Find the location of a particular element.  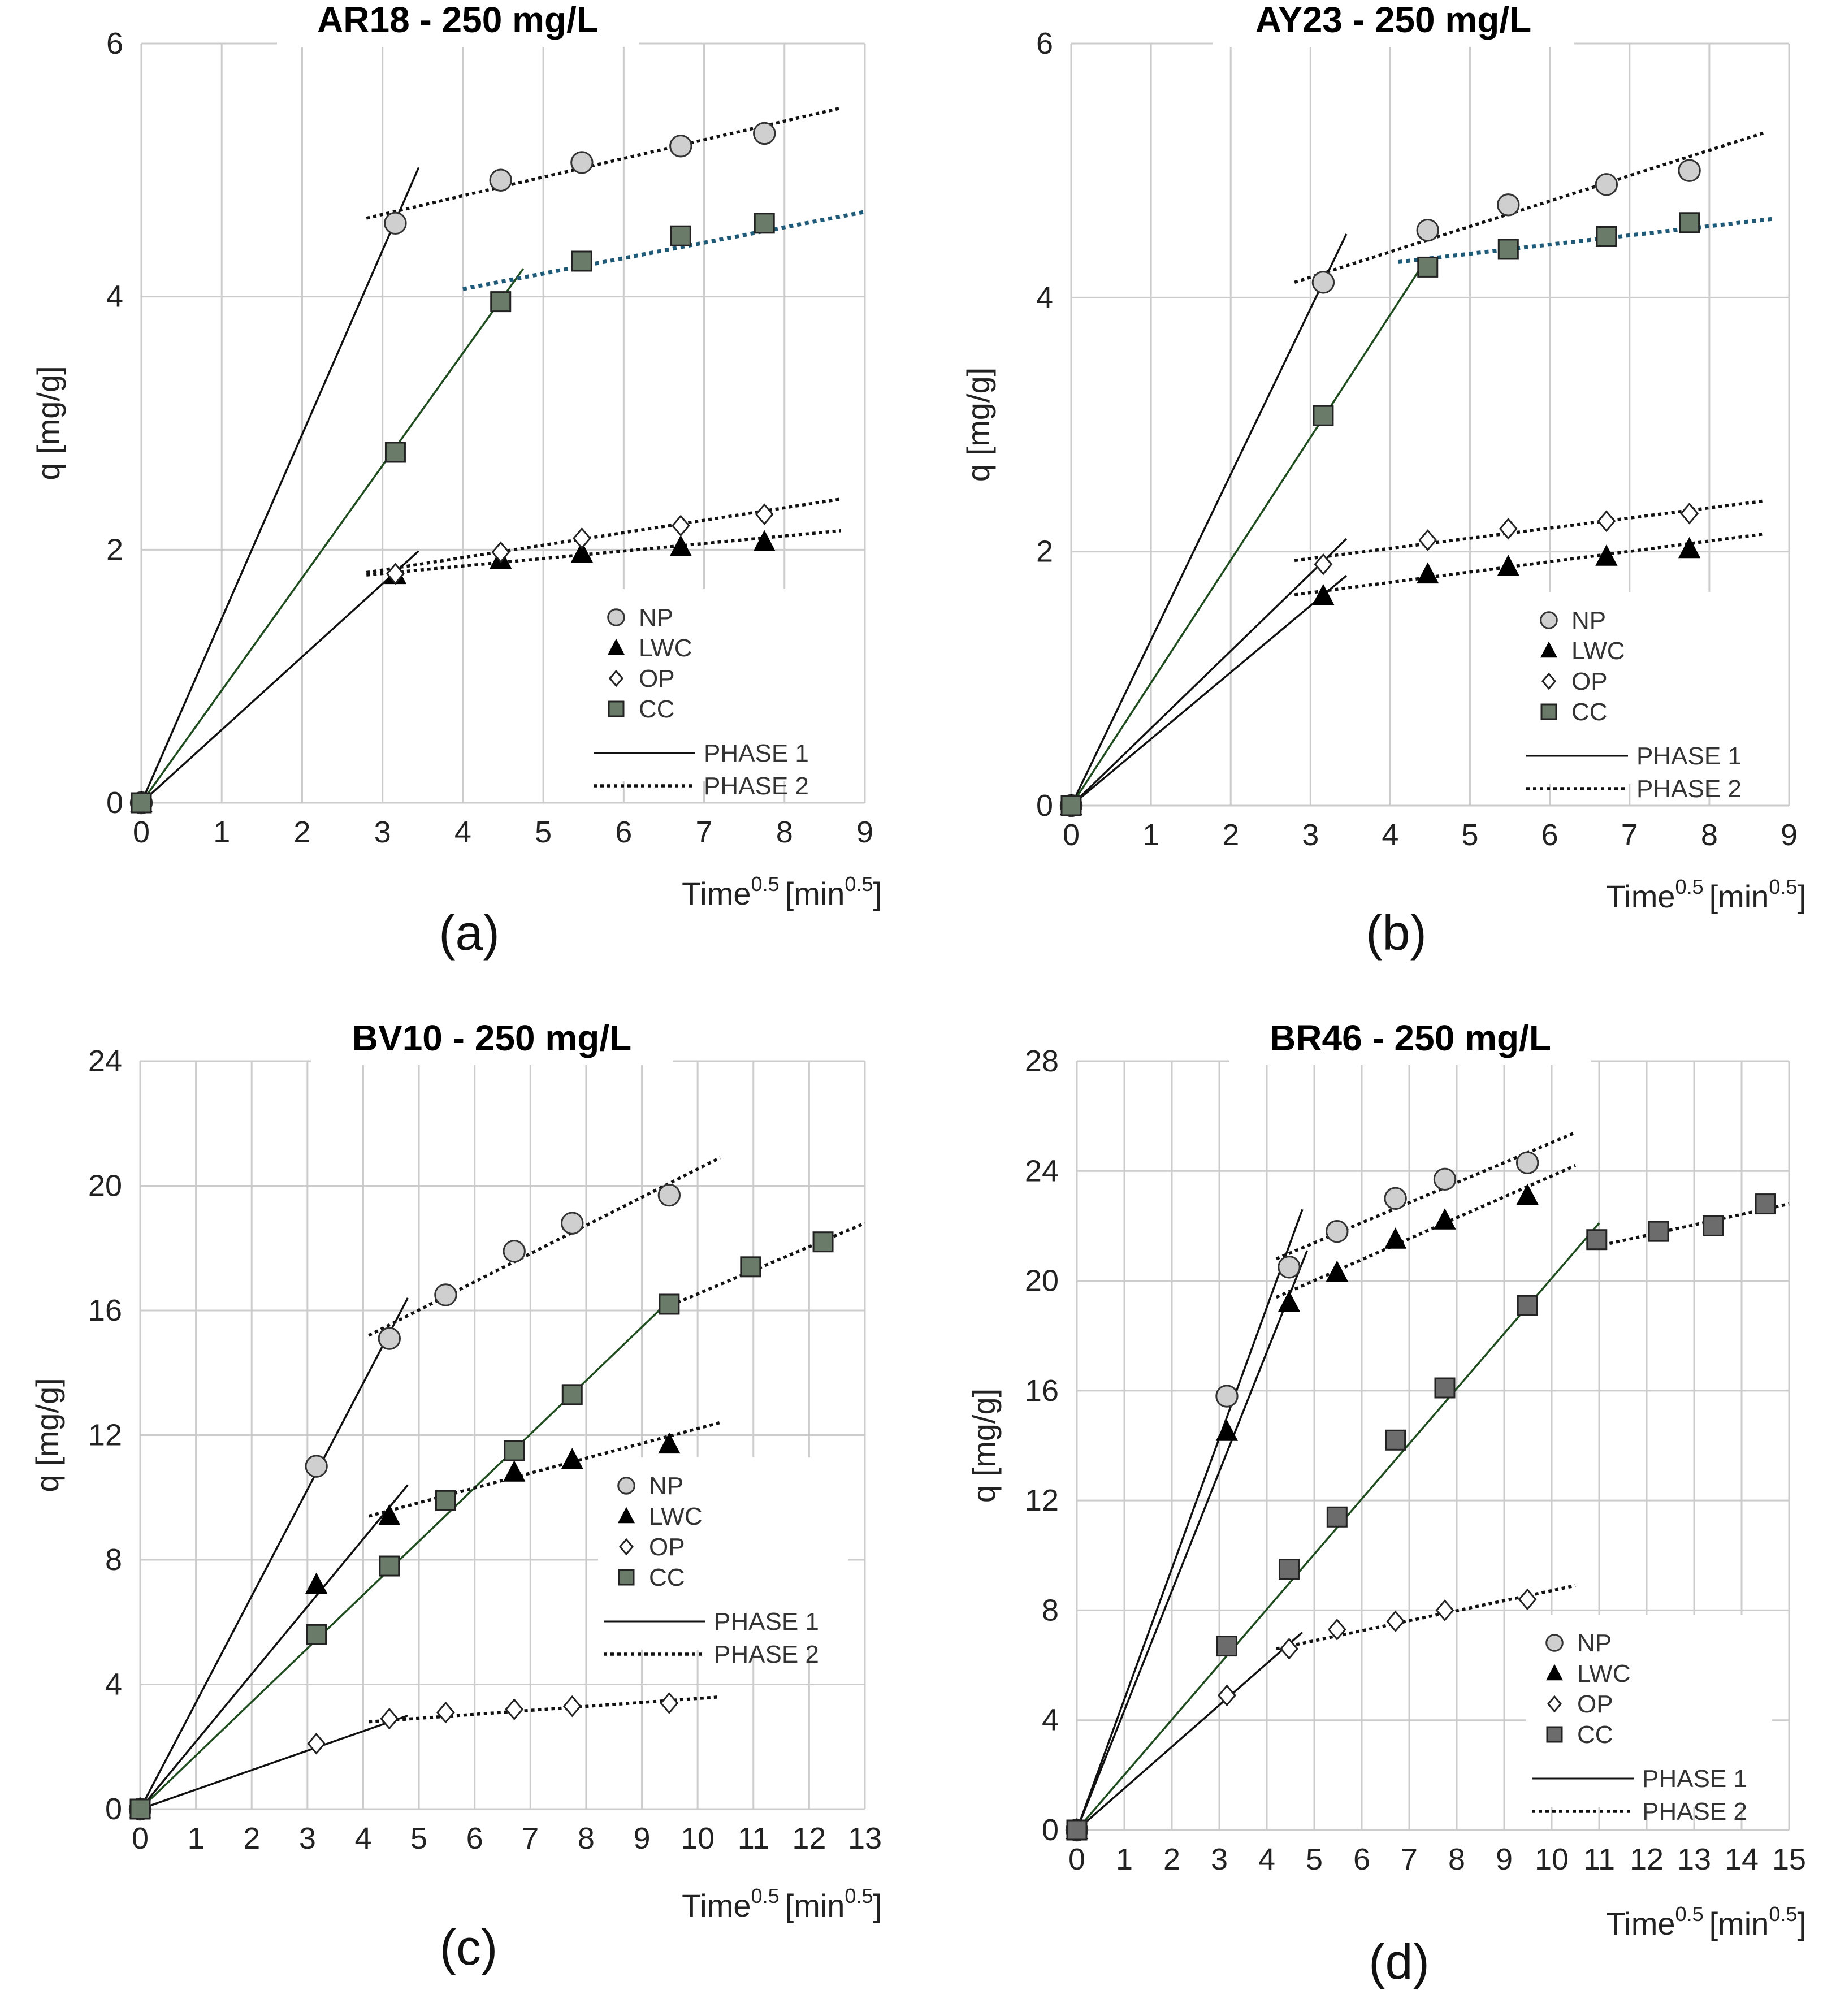

y-tick-label: 12 is located at coordinates (1042, 1500).